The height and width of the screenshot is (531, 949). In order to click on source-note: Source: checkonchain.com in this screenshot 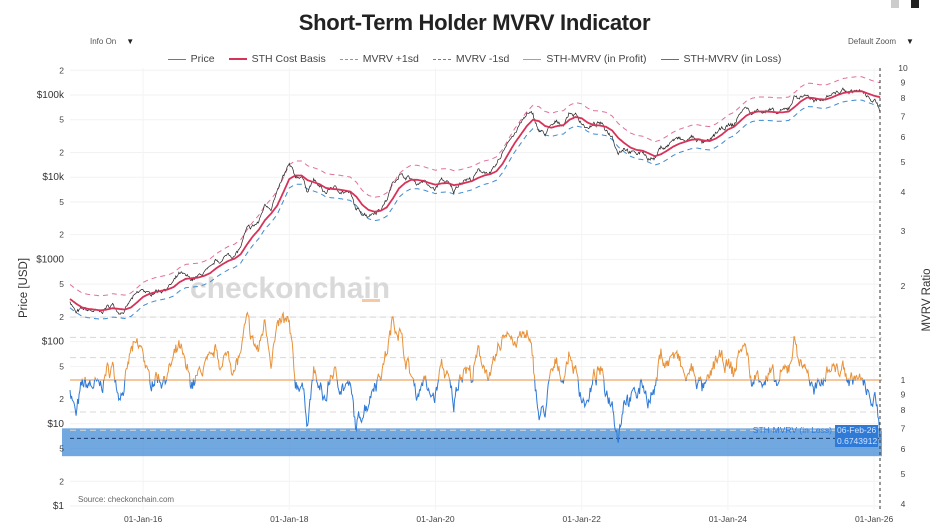, I will do `click(126, 499)`.